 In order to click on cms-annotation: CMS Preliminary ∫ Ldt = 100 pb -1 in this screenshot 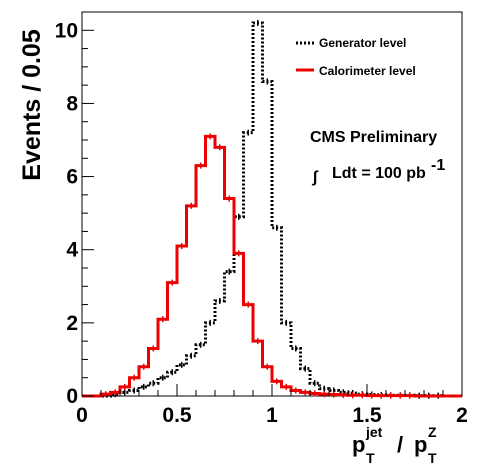, I will do `click(377, 157)`.